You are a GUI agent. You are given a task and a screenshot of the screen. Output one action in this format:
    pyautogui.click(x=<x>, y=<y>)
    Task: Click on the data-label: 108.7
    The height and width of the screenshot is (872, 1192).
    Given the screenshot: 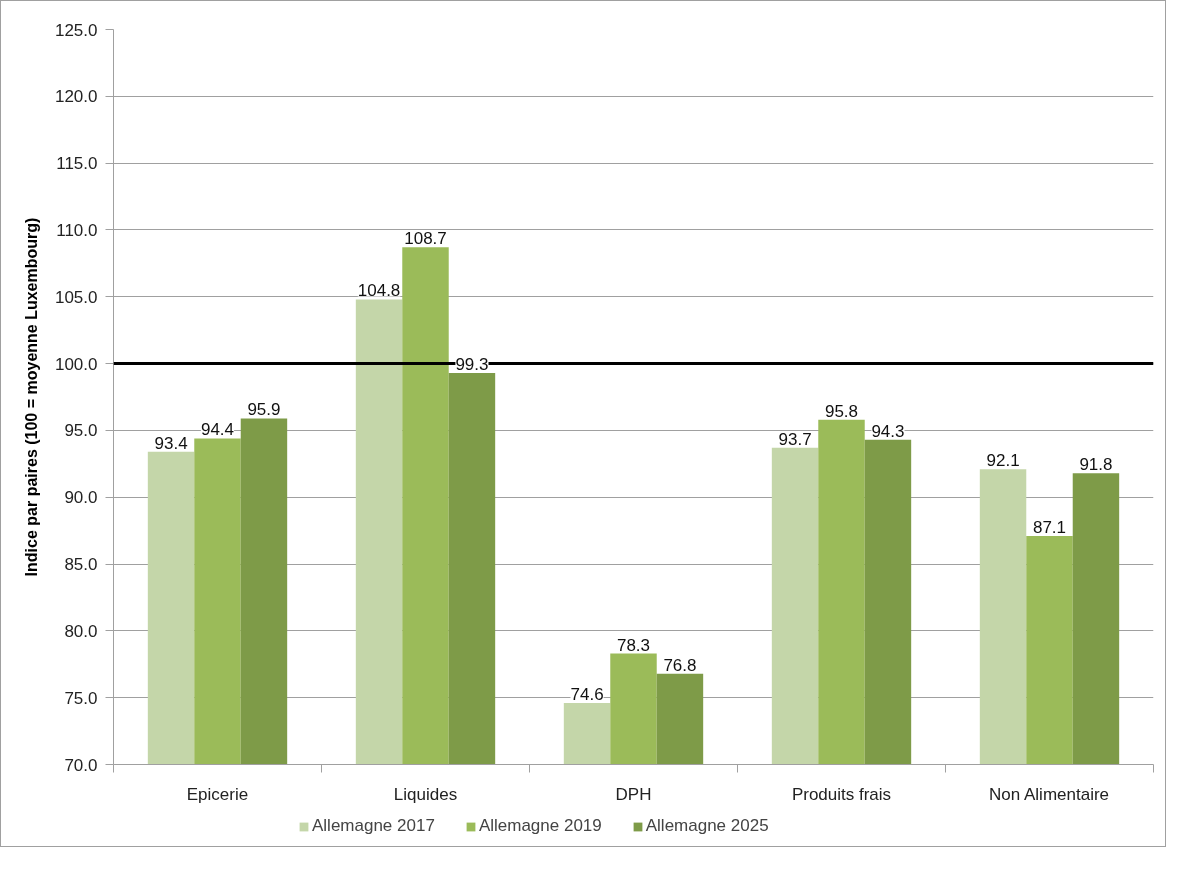 What is the action you would take?
    pyautogui.click(x=425, y=239)
    